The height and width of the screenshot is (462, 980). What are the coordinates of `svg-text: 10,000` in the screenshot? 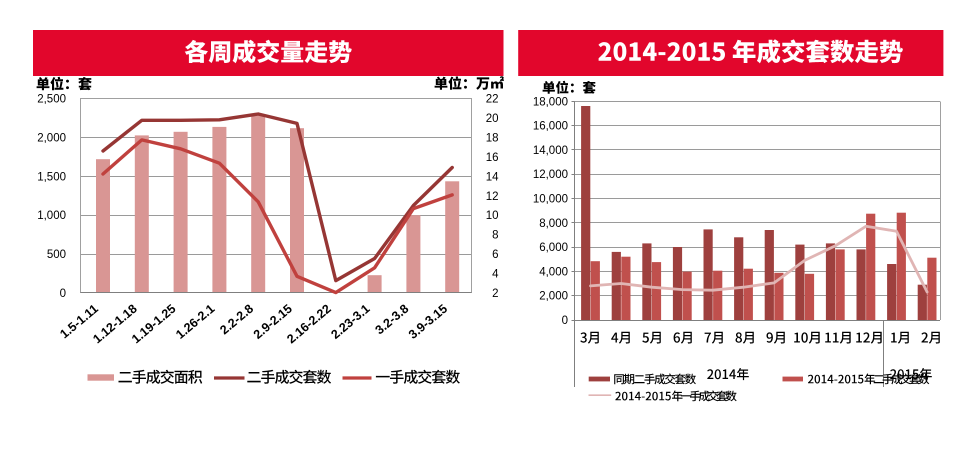 It's located at (550, 200).